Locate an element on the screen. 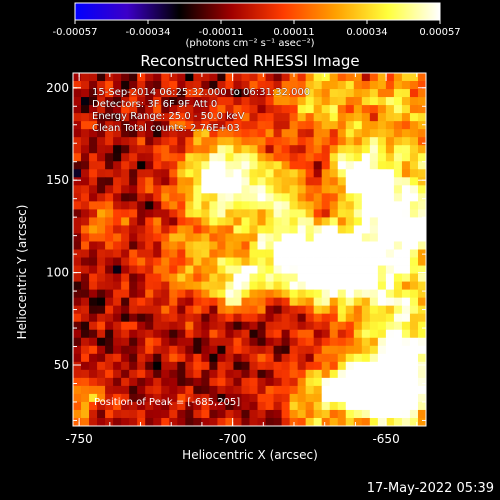  colorbar-tick-label: -0.00057 is located at coordinates (75, 32).